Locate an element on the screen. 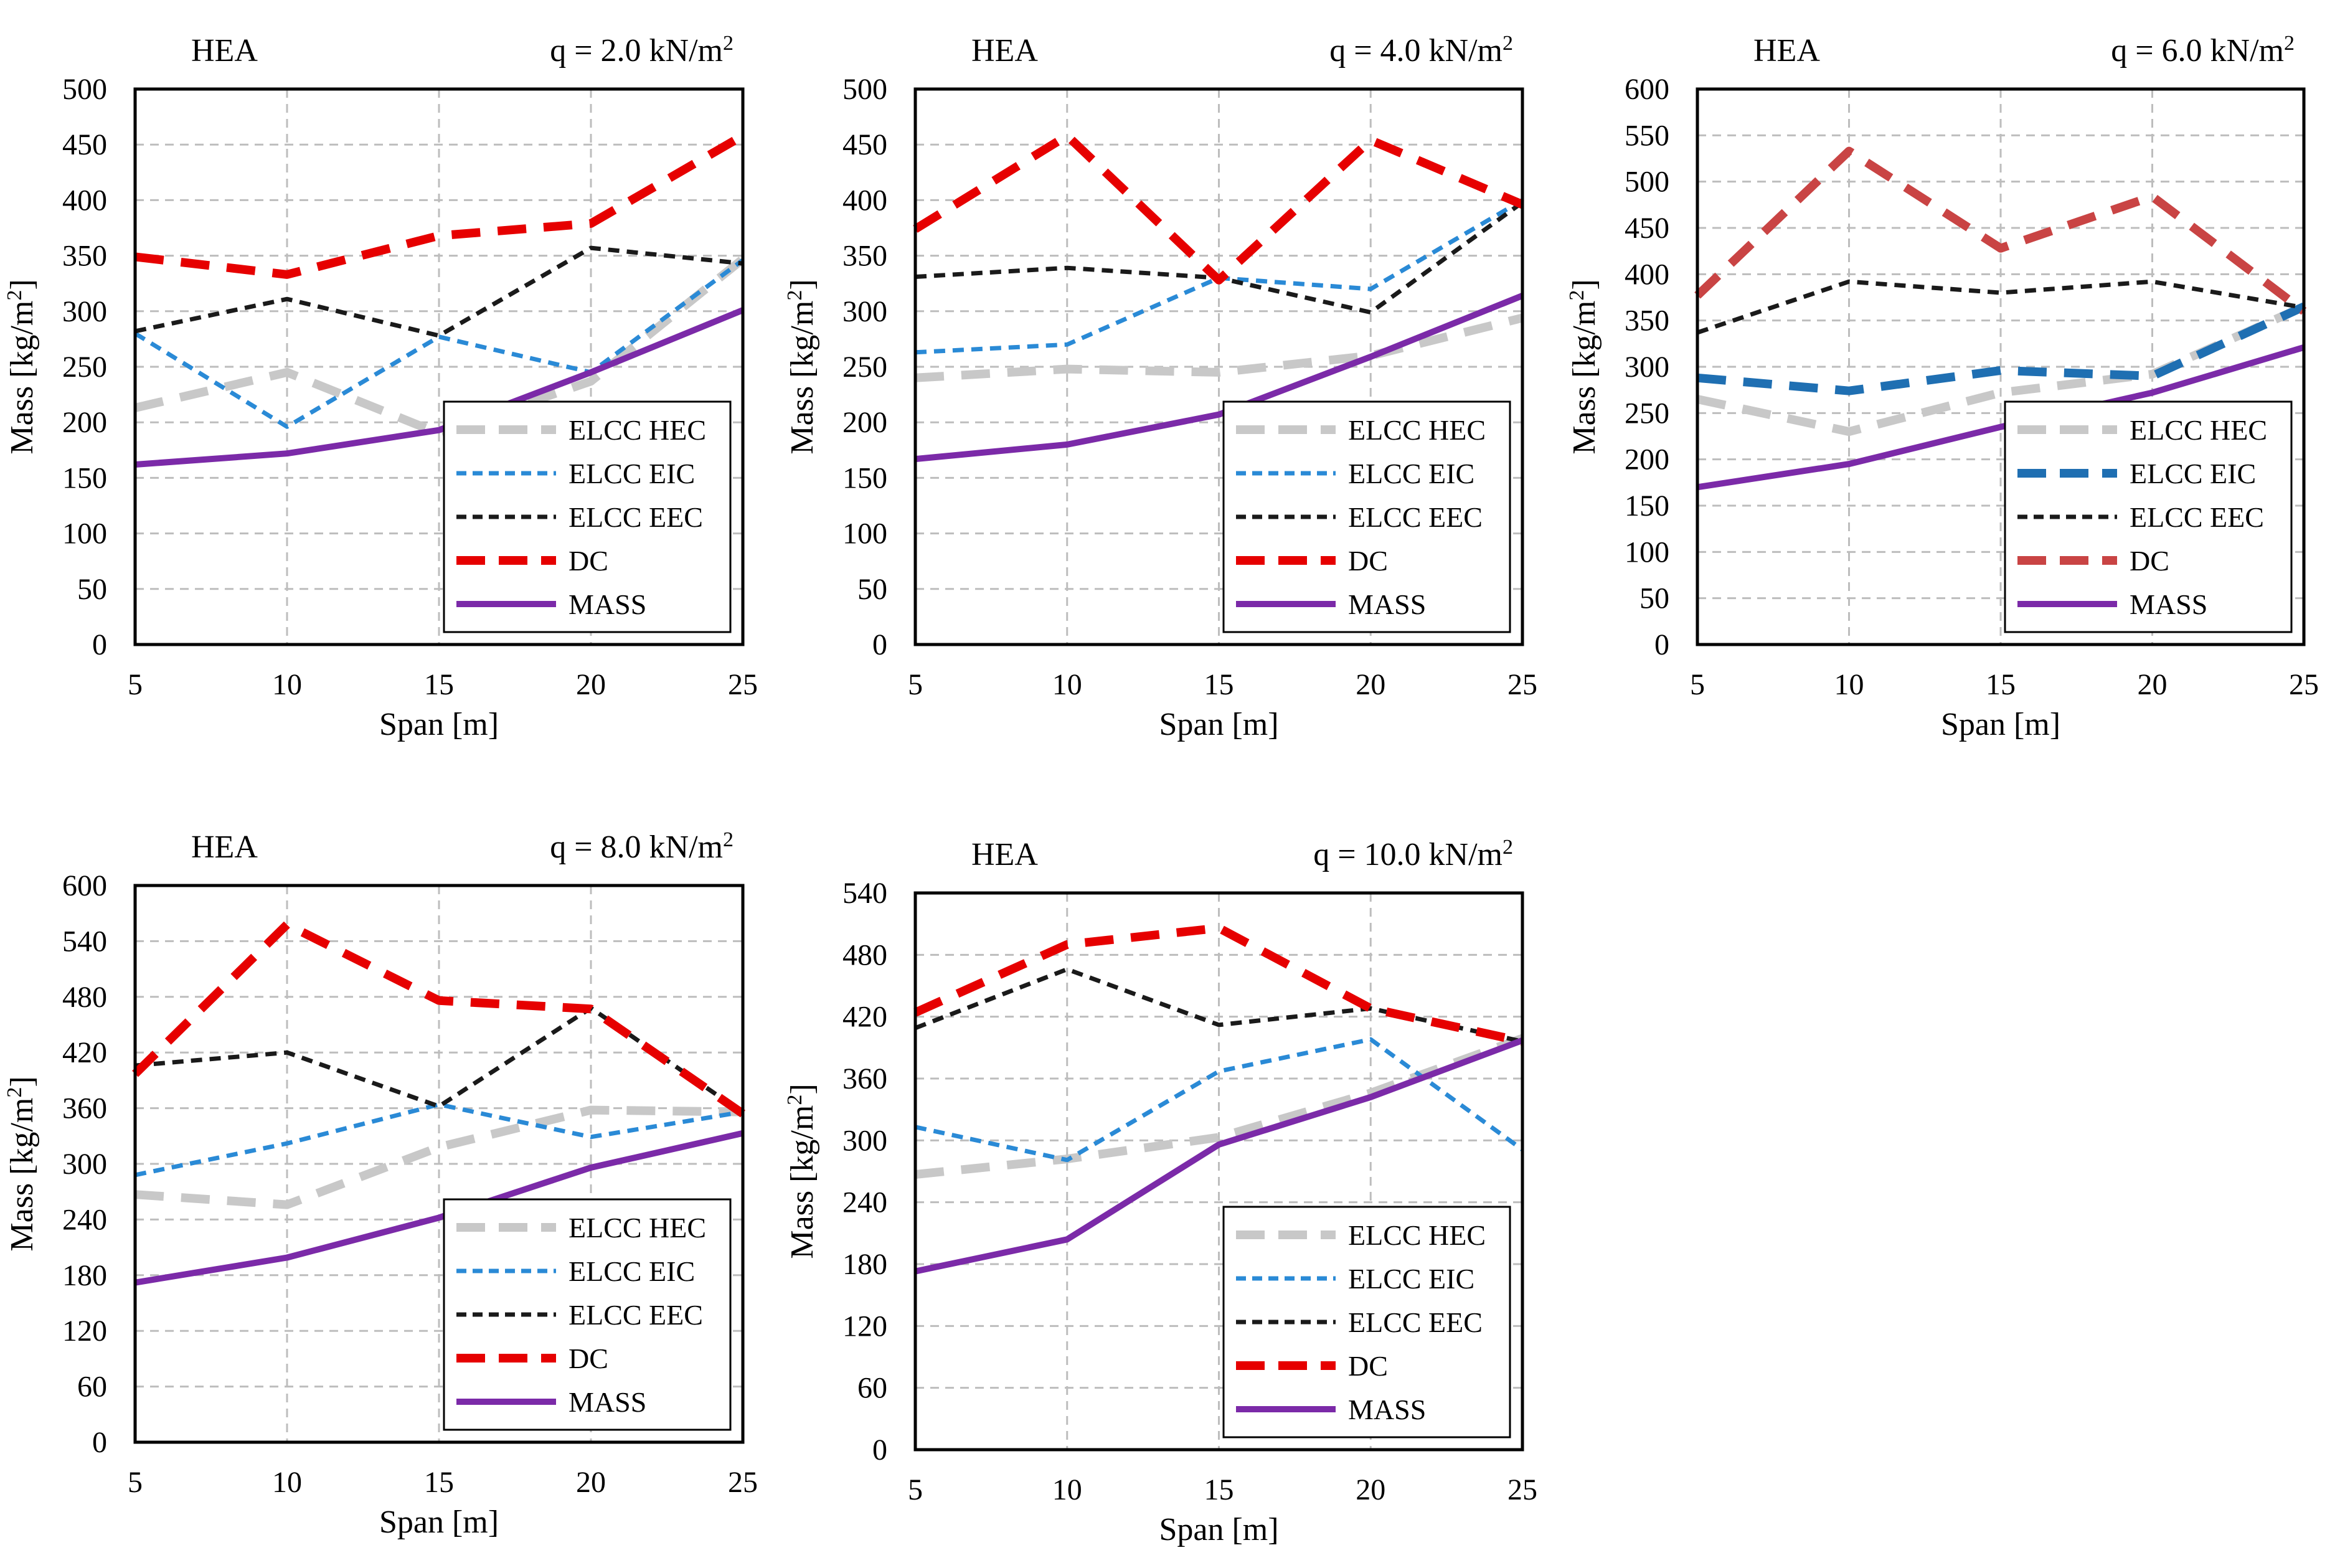 The image size is (2340, 1568). x-tick-label: 15 is located at coordinates (1219, 1489).